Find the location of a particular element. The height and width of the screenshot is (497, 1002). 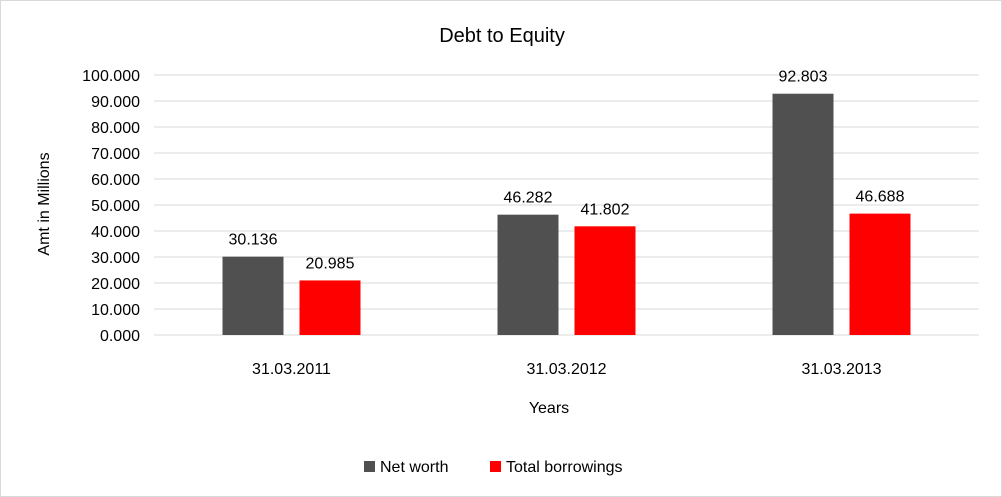

legend-swatch-total-borrowings is located at coordinates (495, 466).